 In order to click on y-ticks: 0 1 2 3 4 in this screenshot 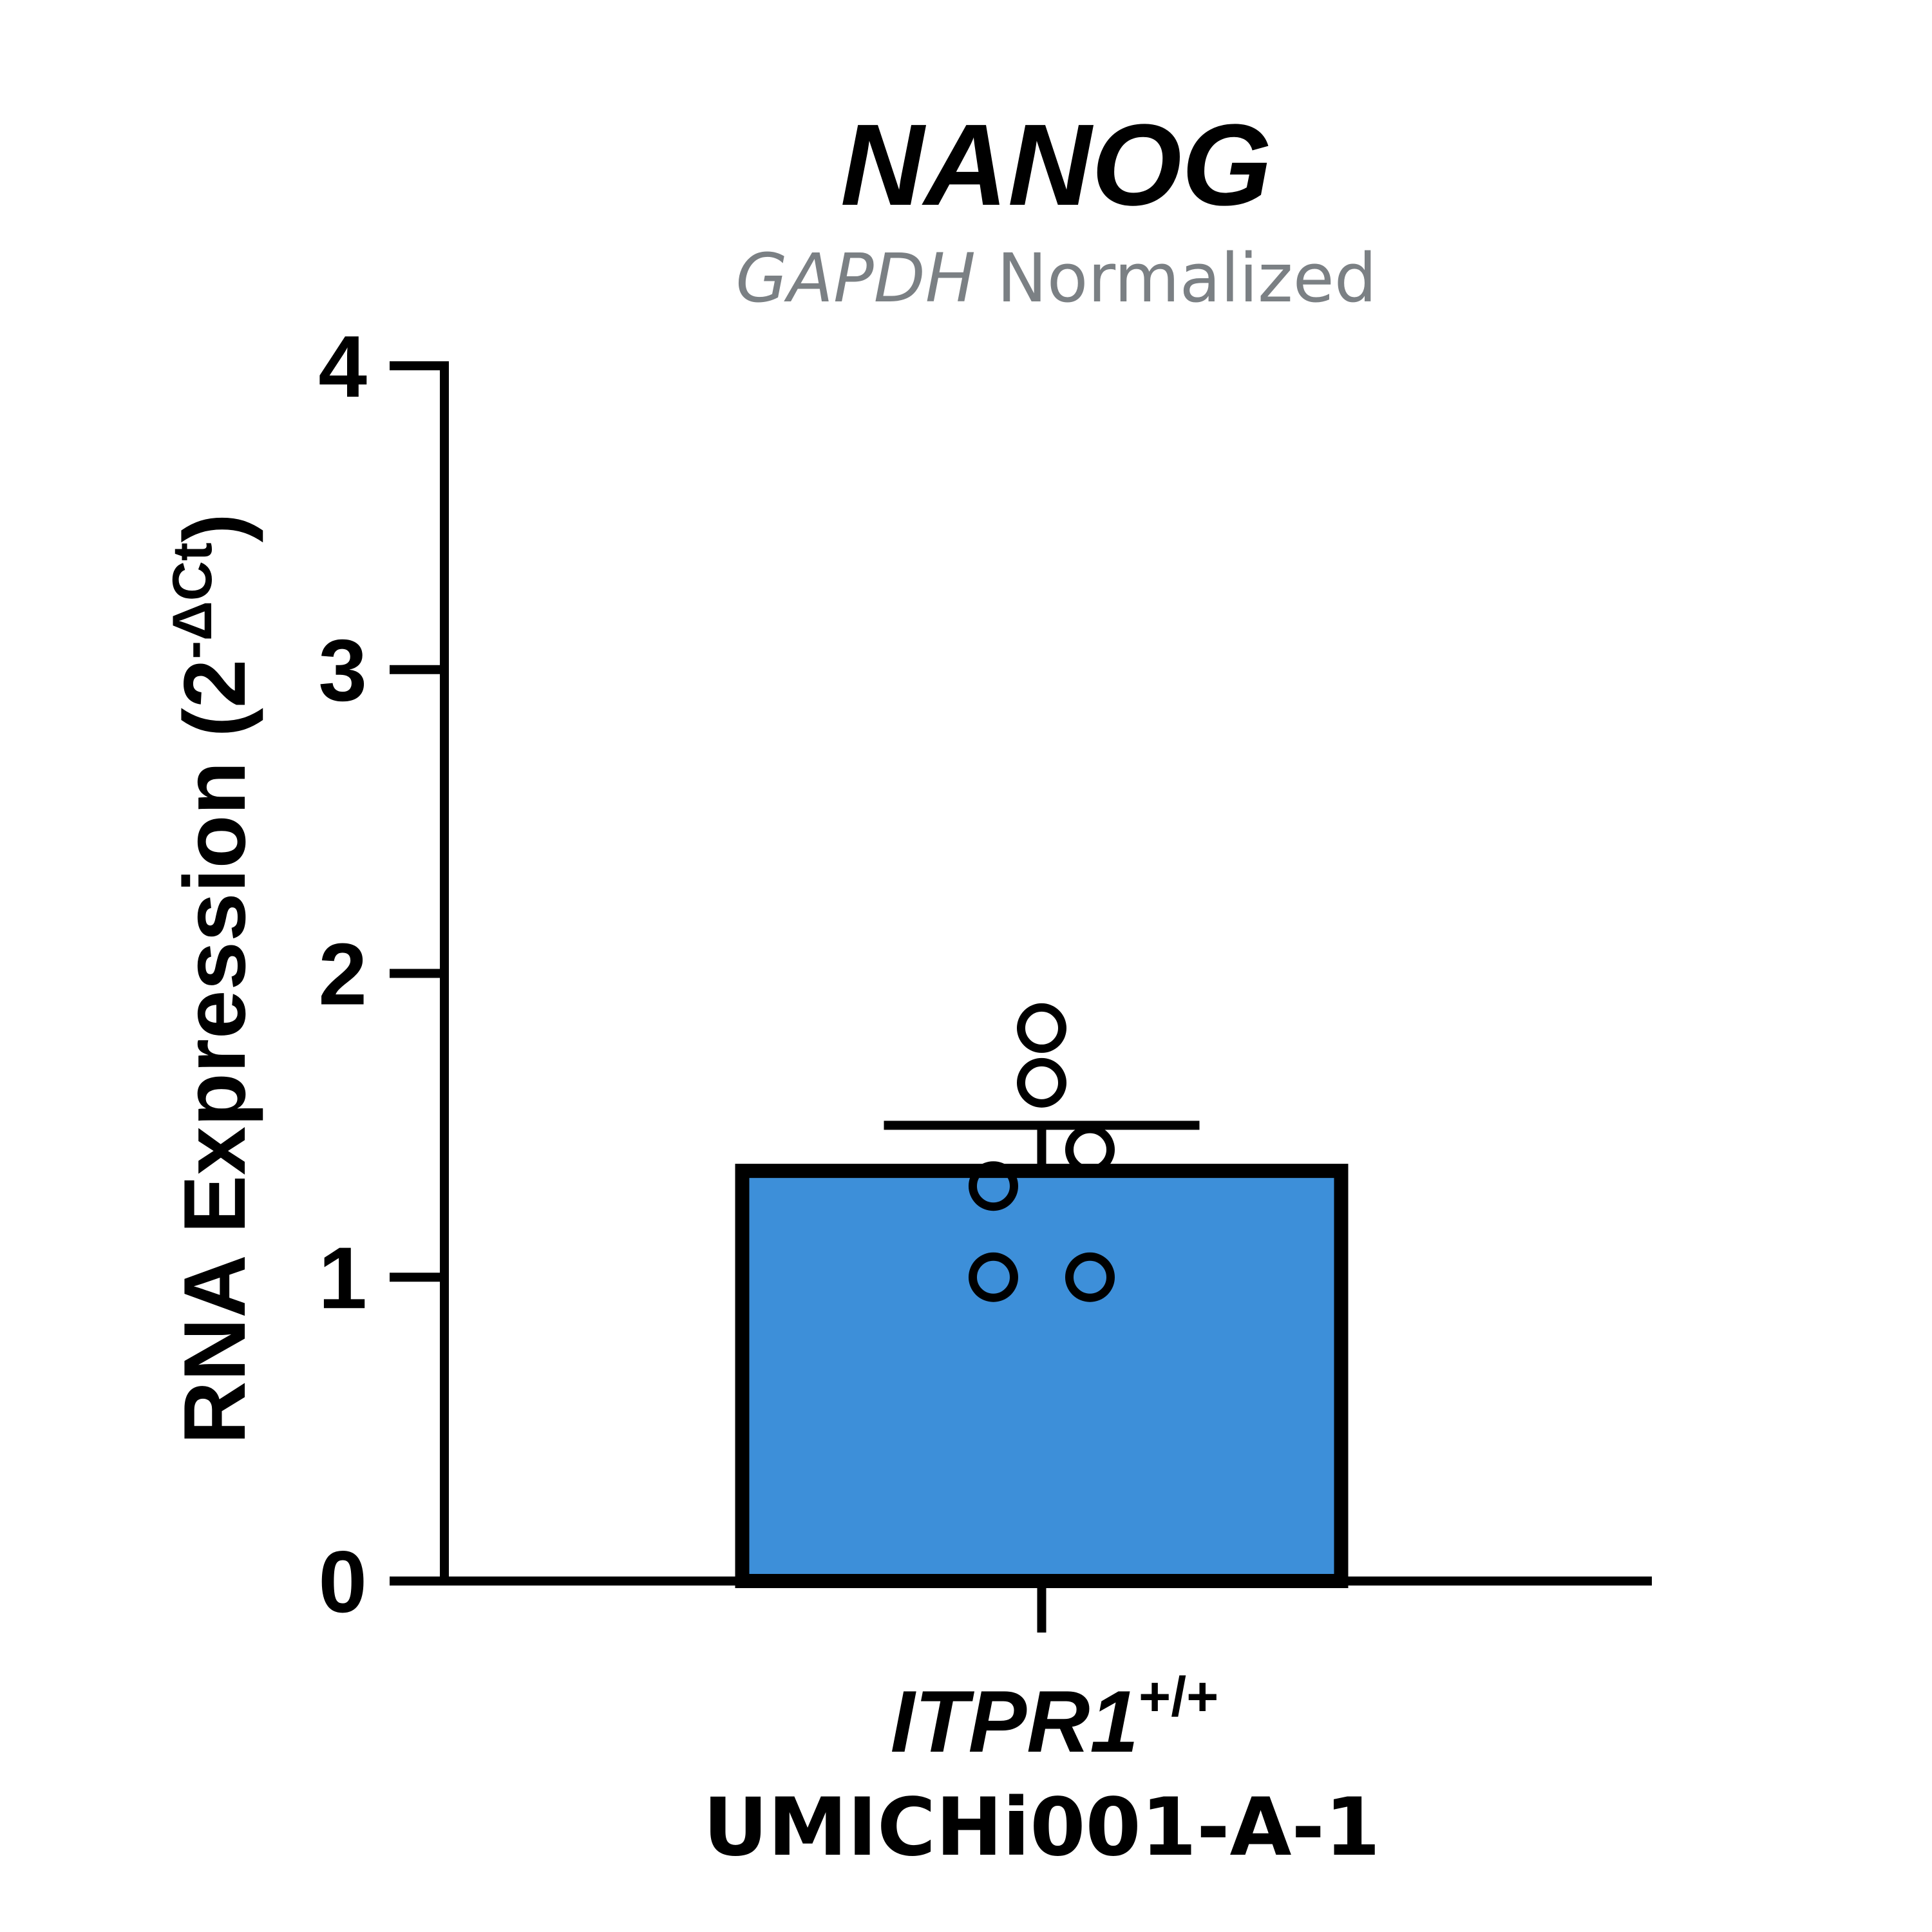, I will do `click(381, 974)`.